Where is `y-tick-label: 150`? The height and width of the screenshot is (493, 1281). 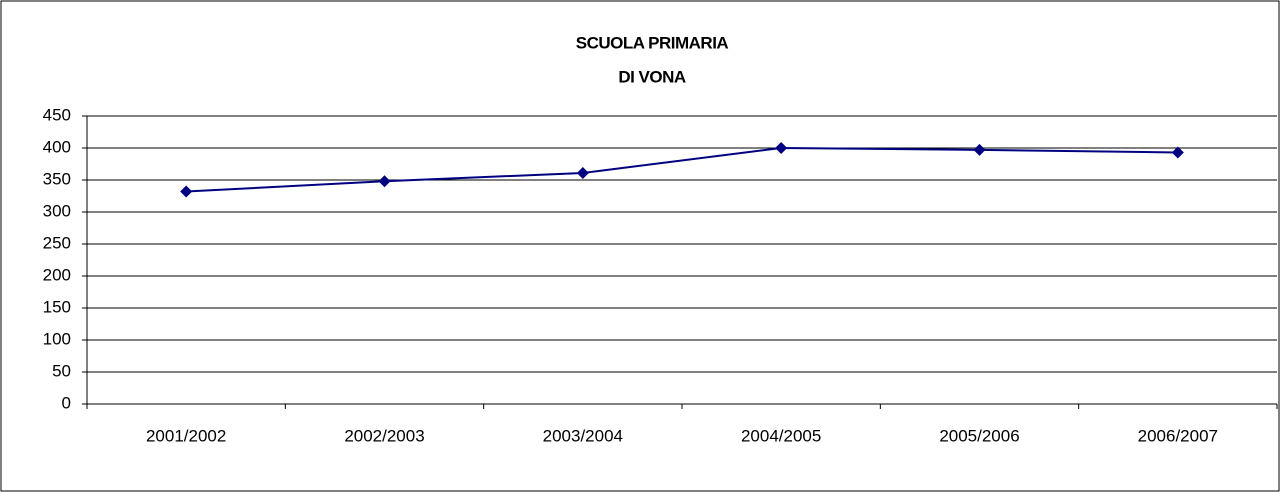
y-tick-label: 150 is located at coordinates (57, 306).